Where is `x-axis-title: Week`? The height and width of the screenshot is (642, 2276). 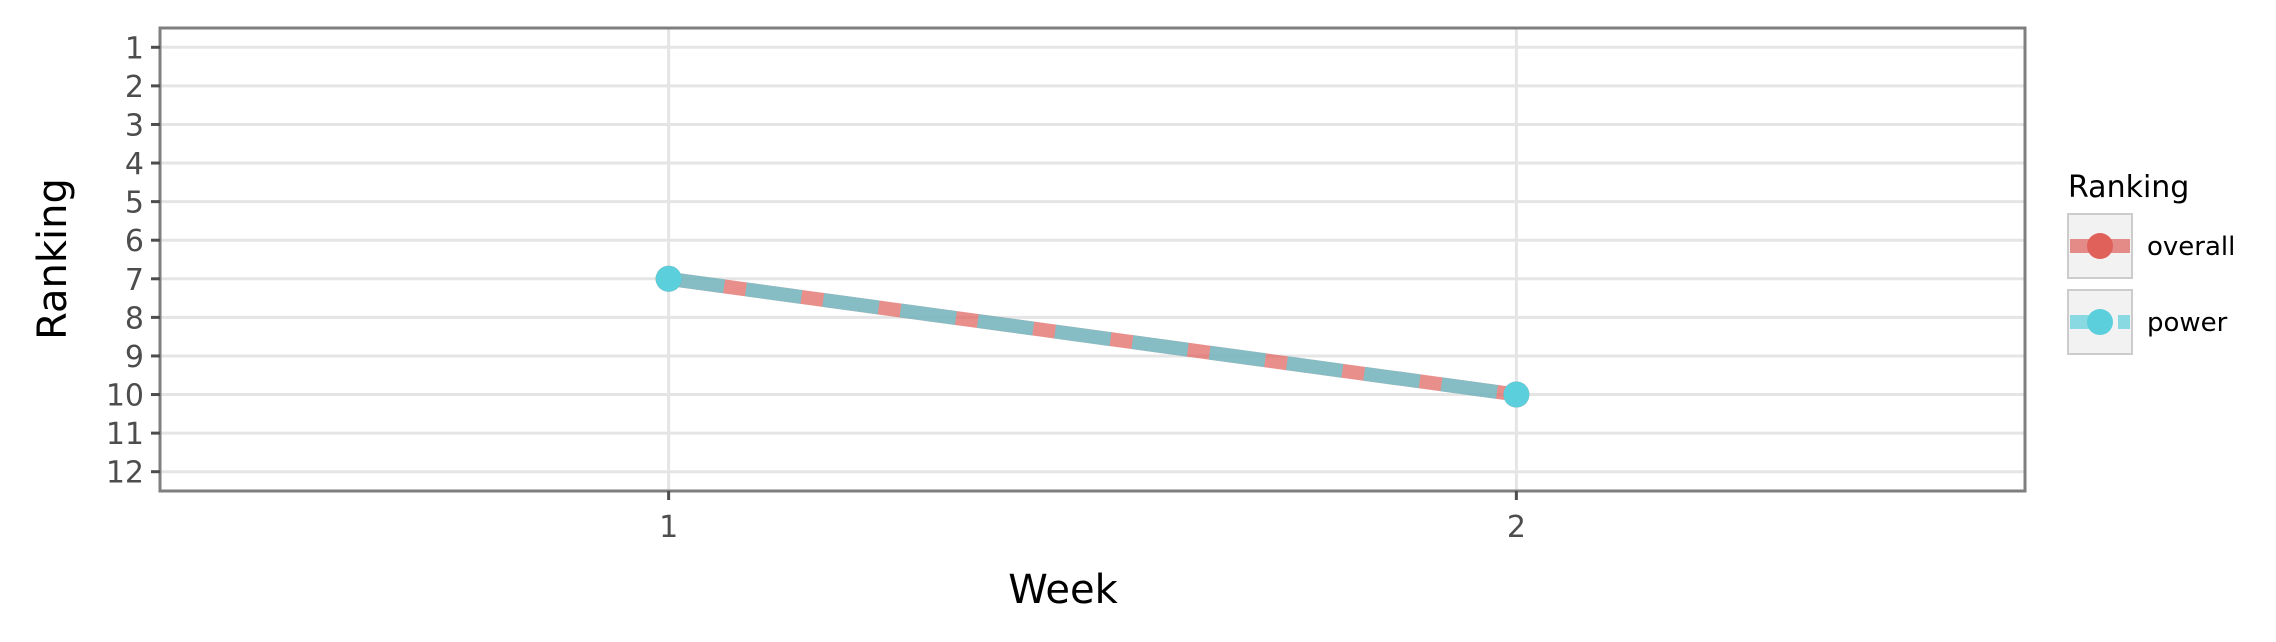
x-axis-title: Week is located at coordinates (1063, 590).